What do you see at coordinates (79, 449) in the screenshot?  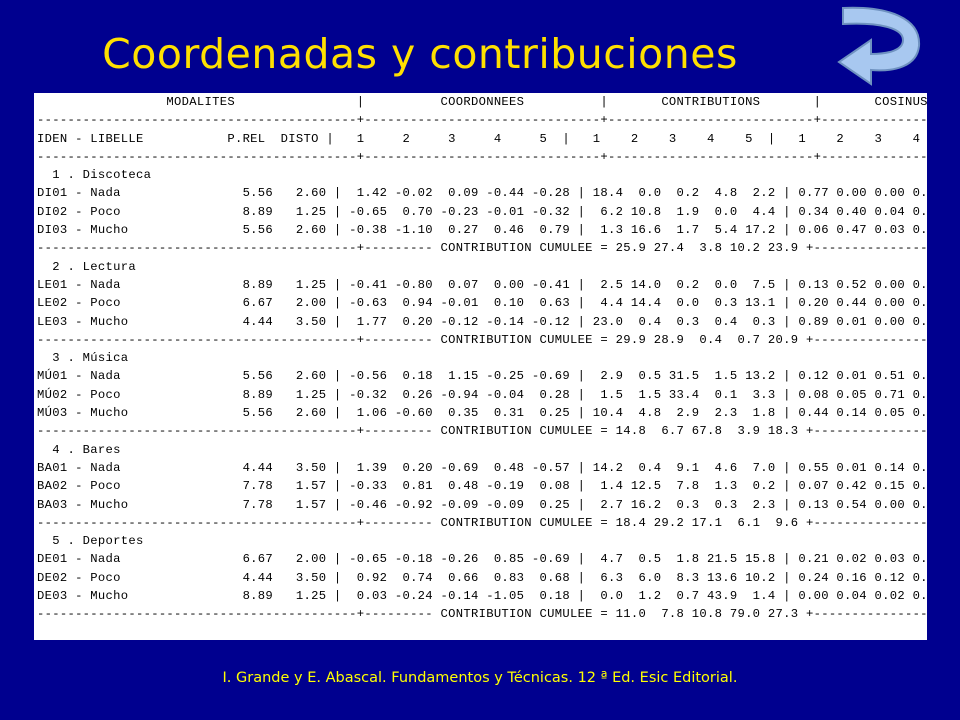 I see `variable-group-heading: 4 . Bares` at bounding box center [79, 449].